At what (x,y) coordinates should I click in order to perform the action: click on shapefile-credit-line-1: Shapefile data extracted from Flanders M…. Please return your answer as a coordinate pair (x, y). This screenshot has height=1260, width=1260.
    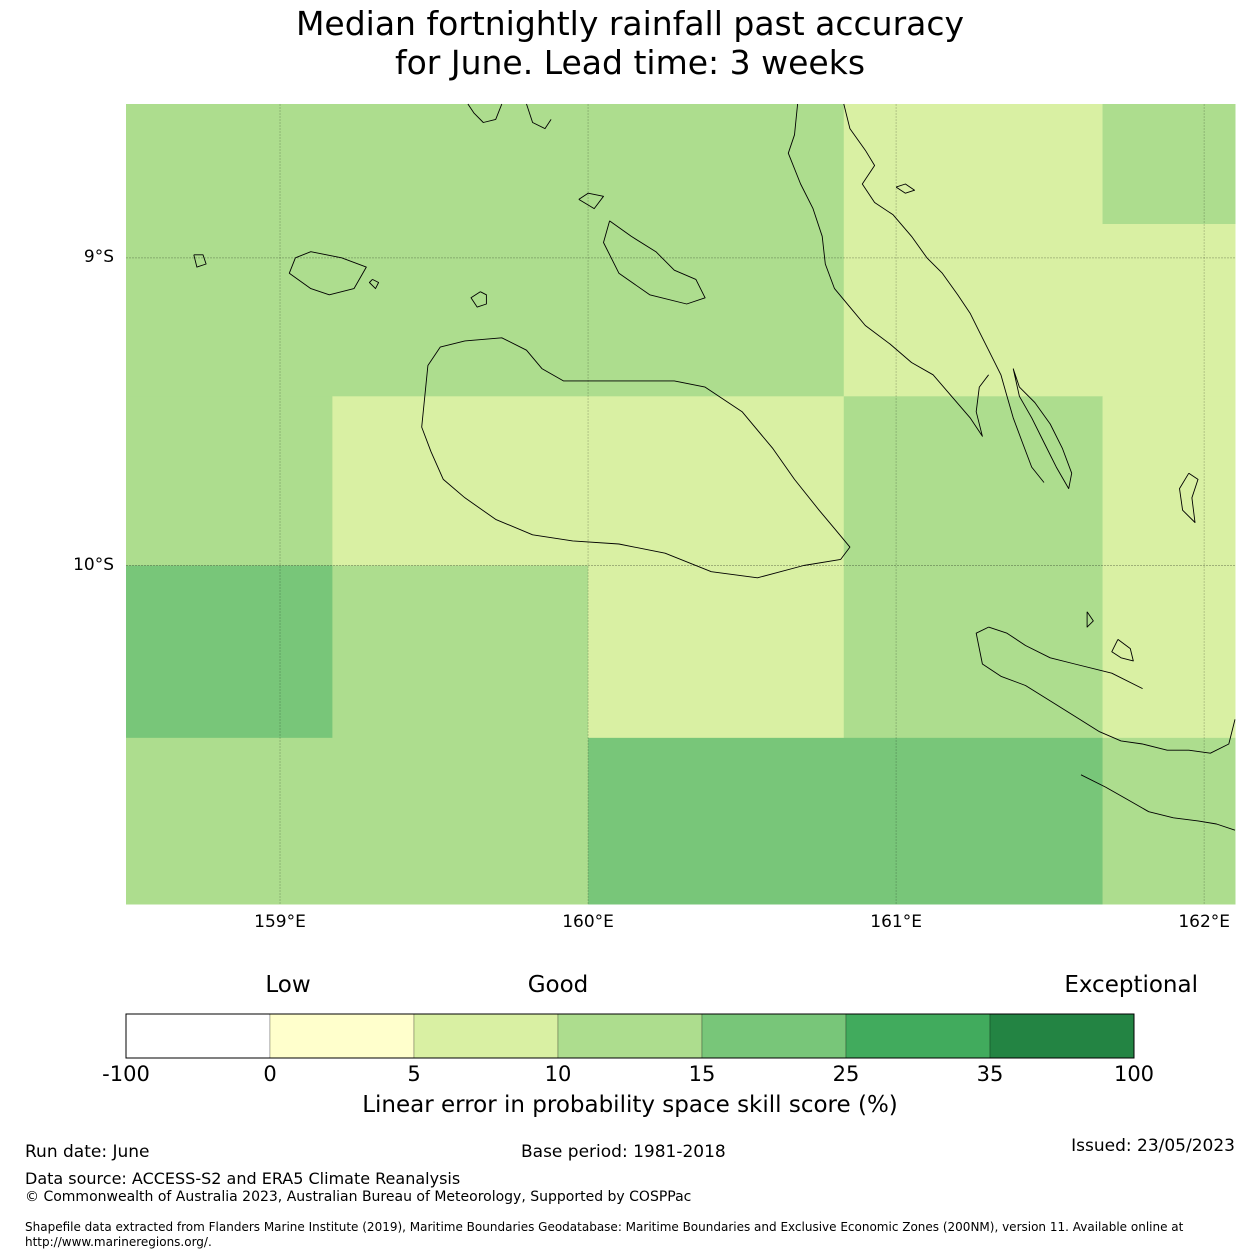
    Looking at the image, I should click on (604, 1227).